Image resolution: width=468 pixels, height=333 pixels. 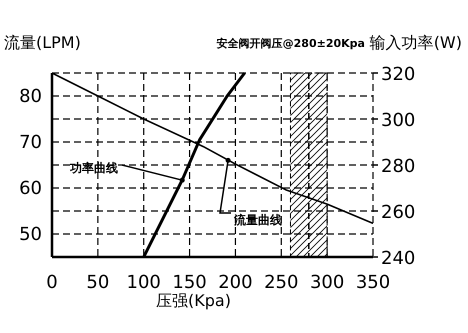 What do you see at coordinates (398, 120) in the screenshot?
I see `y2-tick-label: 300` at bounding box center [398, 120].